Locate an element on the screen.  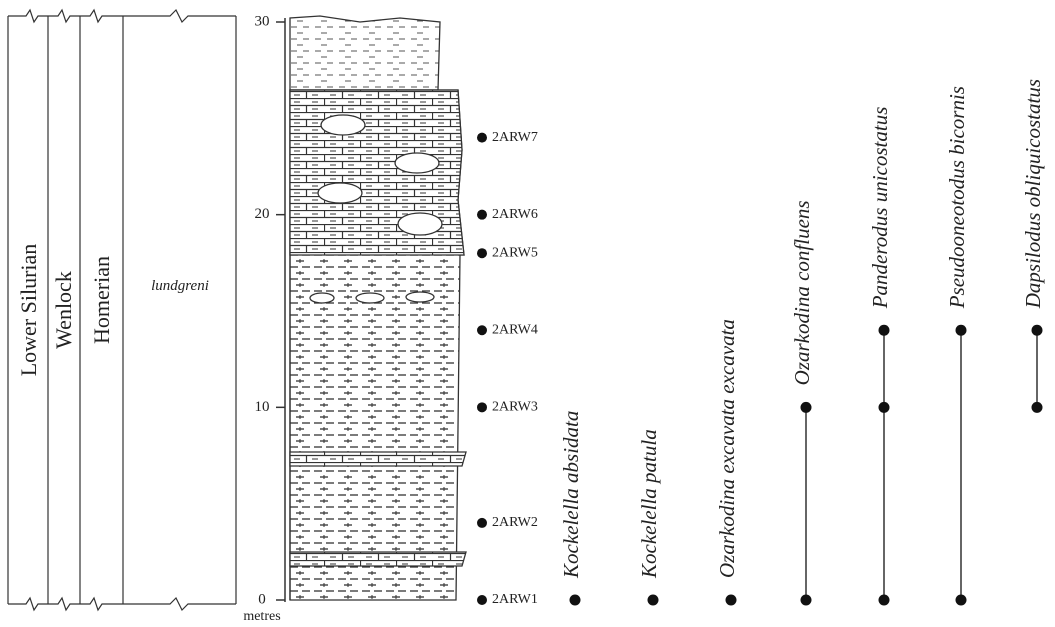
sample-label: 2ARW1 is located at coordinates (515, 599).